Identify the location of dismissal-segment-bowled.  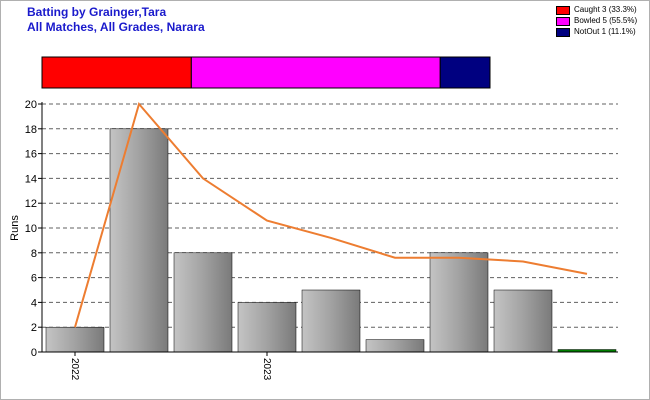
(315, 72).